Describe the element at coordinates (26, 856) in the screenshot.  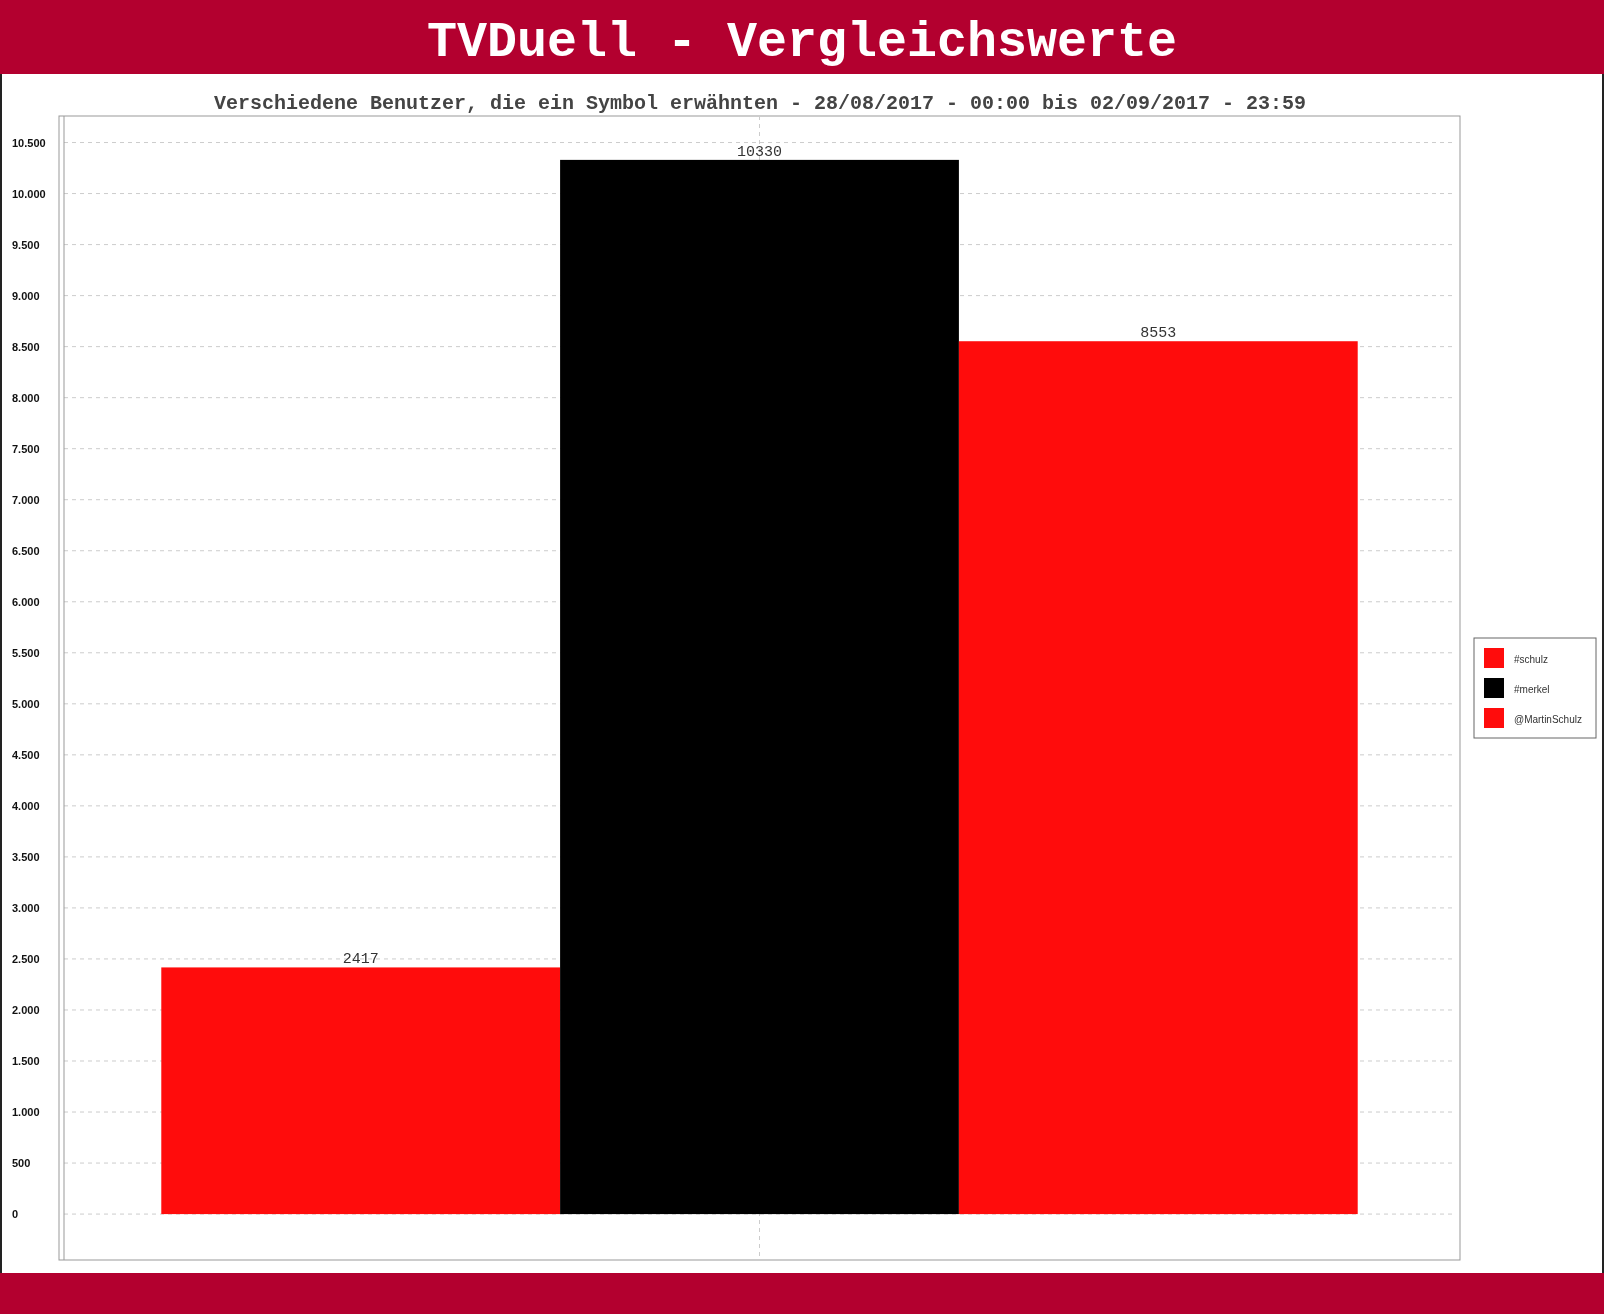
I see `y-tick-label: 3.500` at that location.